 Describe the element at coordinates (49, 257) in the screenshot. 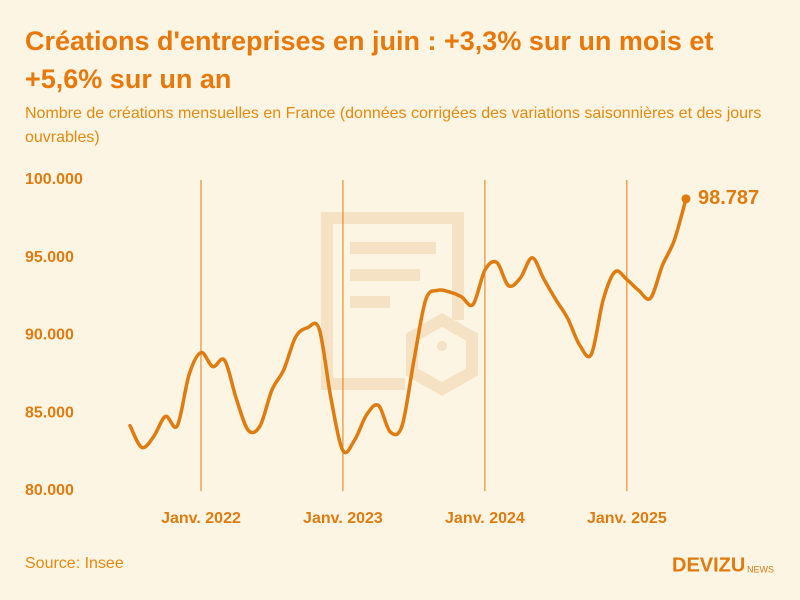

I see `y-tick-label: 95.000` at that location.